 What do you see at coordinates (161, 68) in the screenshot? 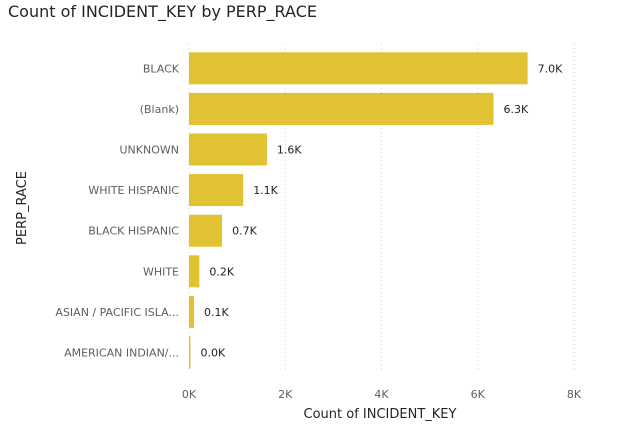
I see `category-label: BLACK` at bounding box center [161, 68].